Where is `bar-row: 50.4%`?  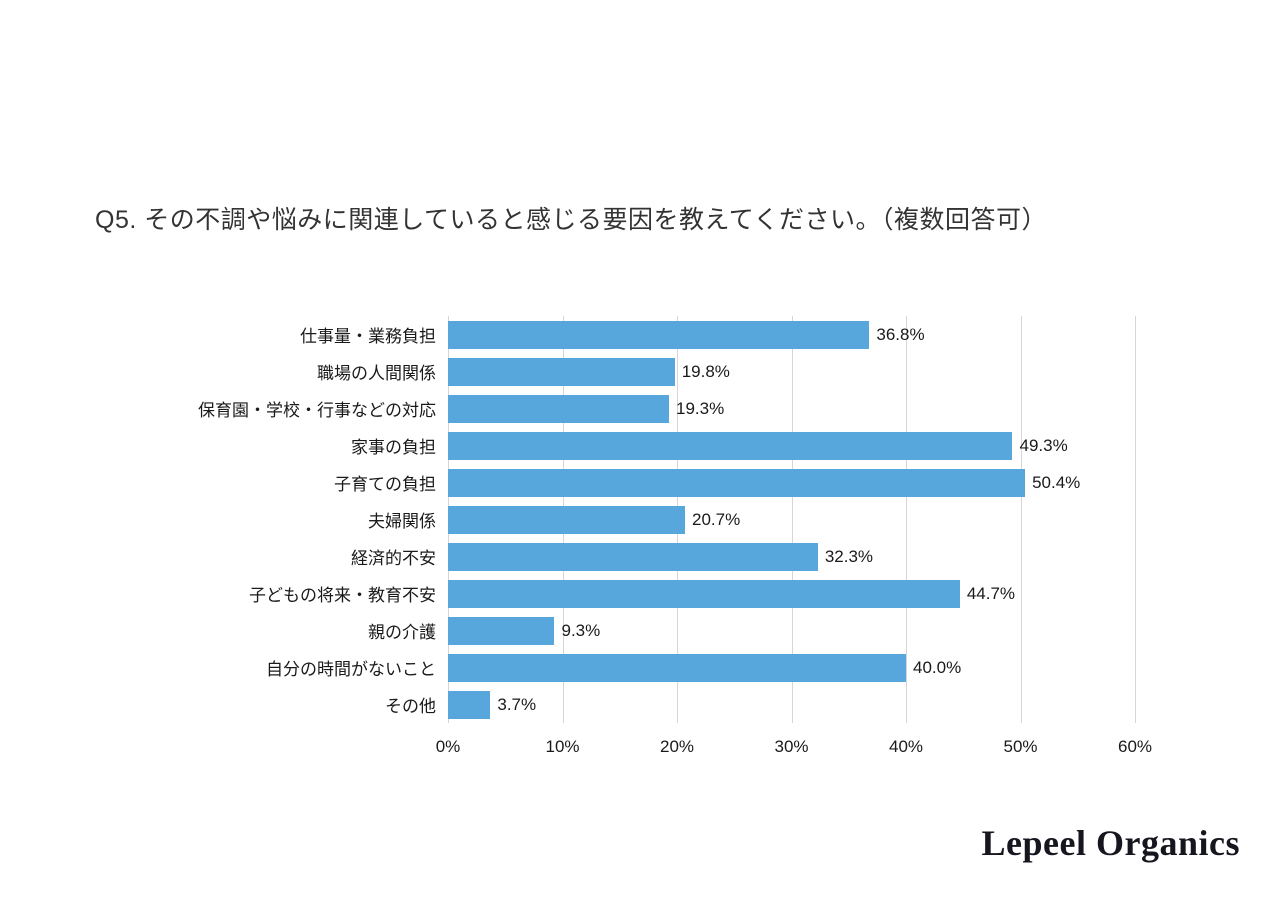 bar-row: 50.4% is located at coordinates (791, 482).